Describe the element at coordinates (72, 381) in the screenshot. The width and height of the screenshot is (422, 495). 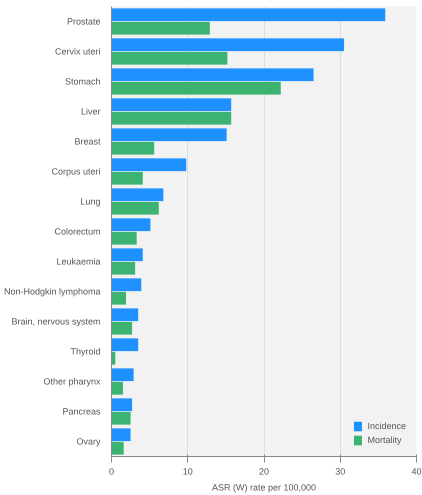
I see `y-tick-label: Other pharynx` at that location.